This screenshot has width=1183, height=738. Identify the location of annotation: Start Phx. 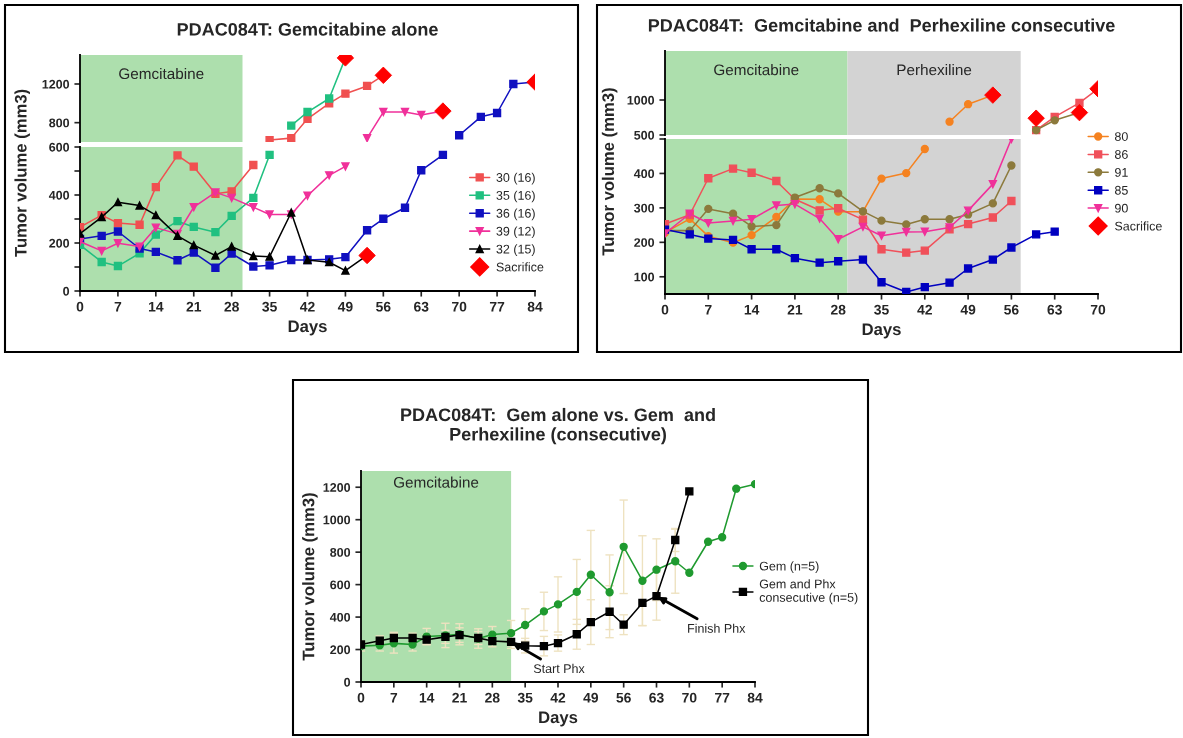
(559, 668).